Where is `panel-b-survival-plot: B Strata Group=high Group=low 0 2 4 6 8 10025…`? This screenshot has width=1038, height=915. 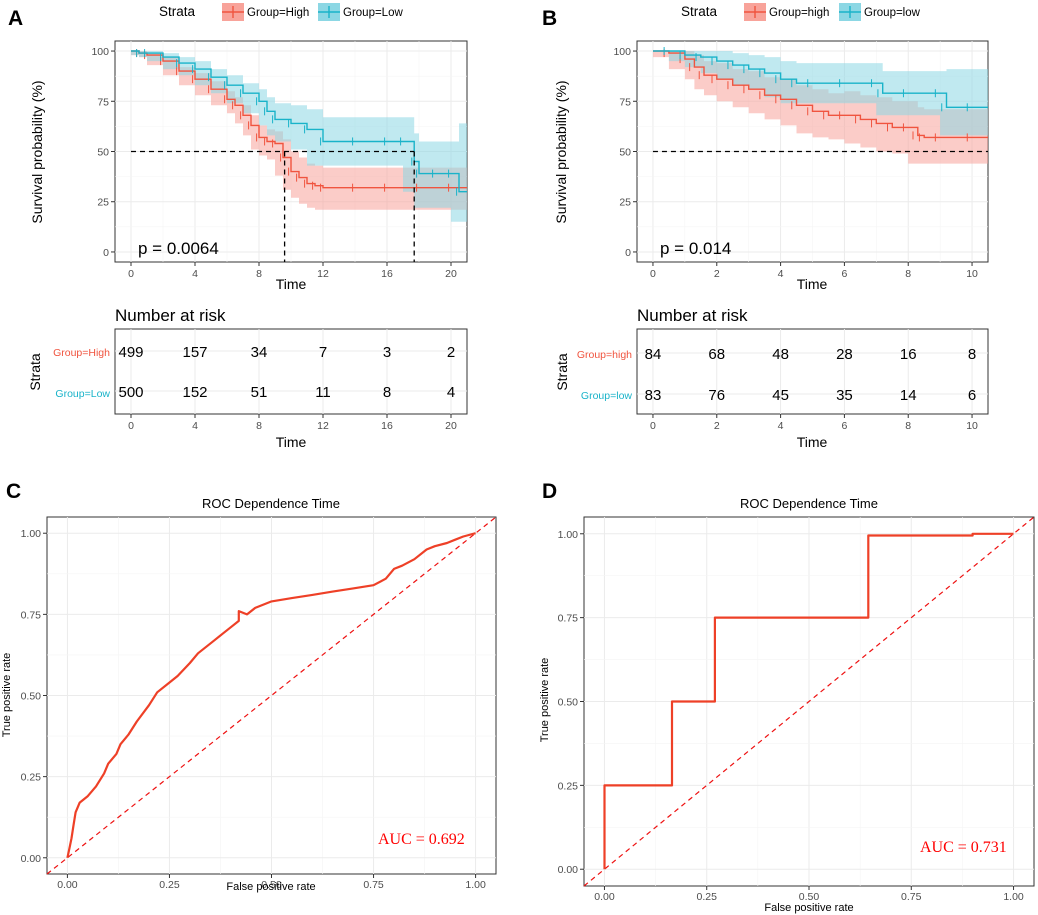 panel-b-survival-plot: B Strata Group=high Group=low 0 2 4 6 8 10025… is located at coordinates (765, 147).